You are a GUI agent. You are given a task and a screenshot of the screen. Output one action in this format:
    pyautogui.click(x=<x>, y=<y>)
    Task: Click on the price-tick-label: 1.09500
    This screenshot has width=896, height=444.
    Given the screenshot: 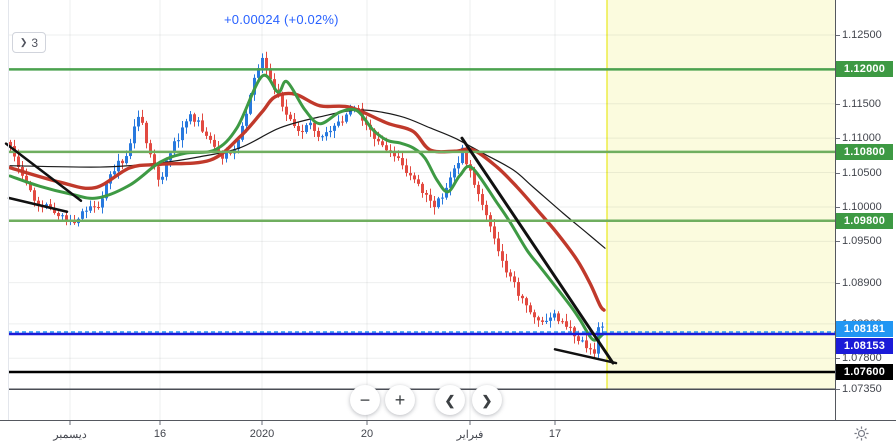 What is the action you would take?
    pyautogui.click(x=862, y=241)
    